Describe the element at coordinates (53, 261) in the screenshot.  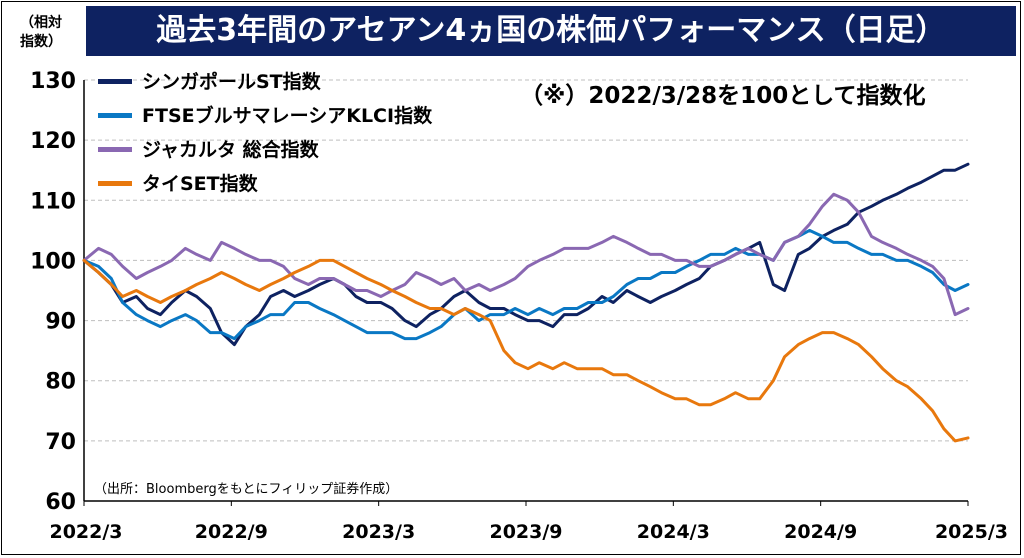
I see `y-tick-label-100: 100` at that location.